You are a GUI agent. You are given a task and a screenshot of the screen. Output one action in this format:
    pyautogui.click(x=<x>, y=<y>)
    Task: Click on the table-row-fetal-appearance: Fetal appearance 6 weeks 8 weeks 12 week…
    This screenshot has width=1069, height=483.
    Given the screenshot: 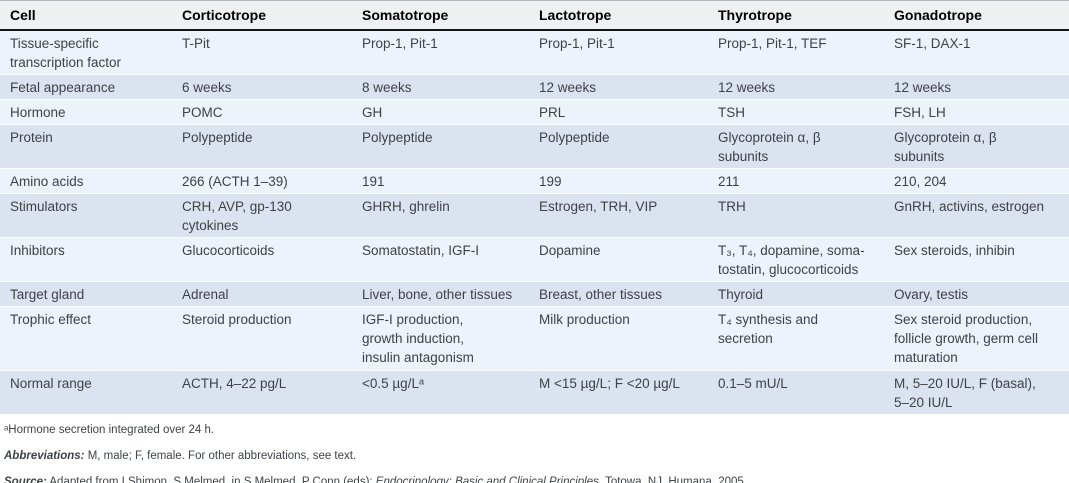 What is the action you would take?
    pyautogui.click(x=534, y=87)
    